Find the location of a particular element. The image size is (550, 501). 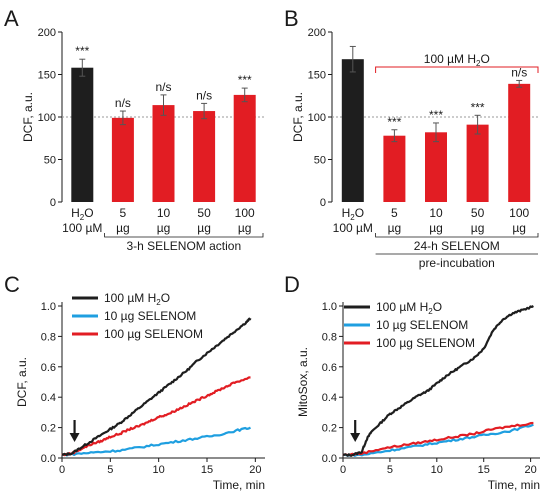

panel-letter: B is located at coordinates (291, 18).